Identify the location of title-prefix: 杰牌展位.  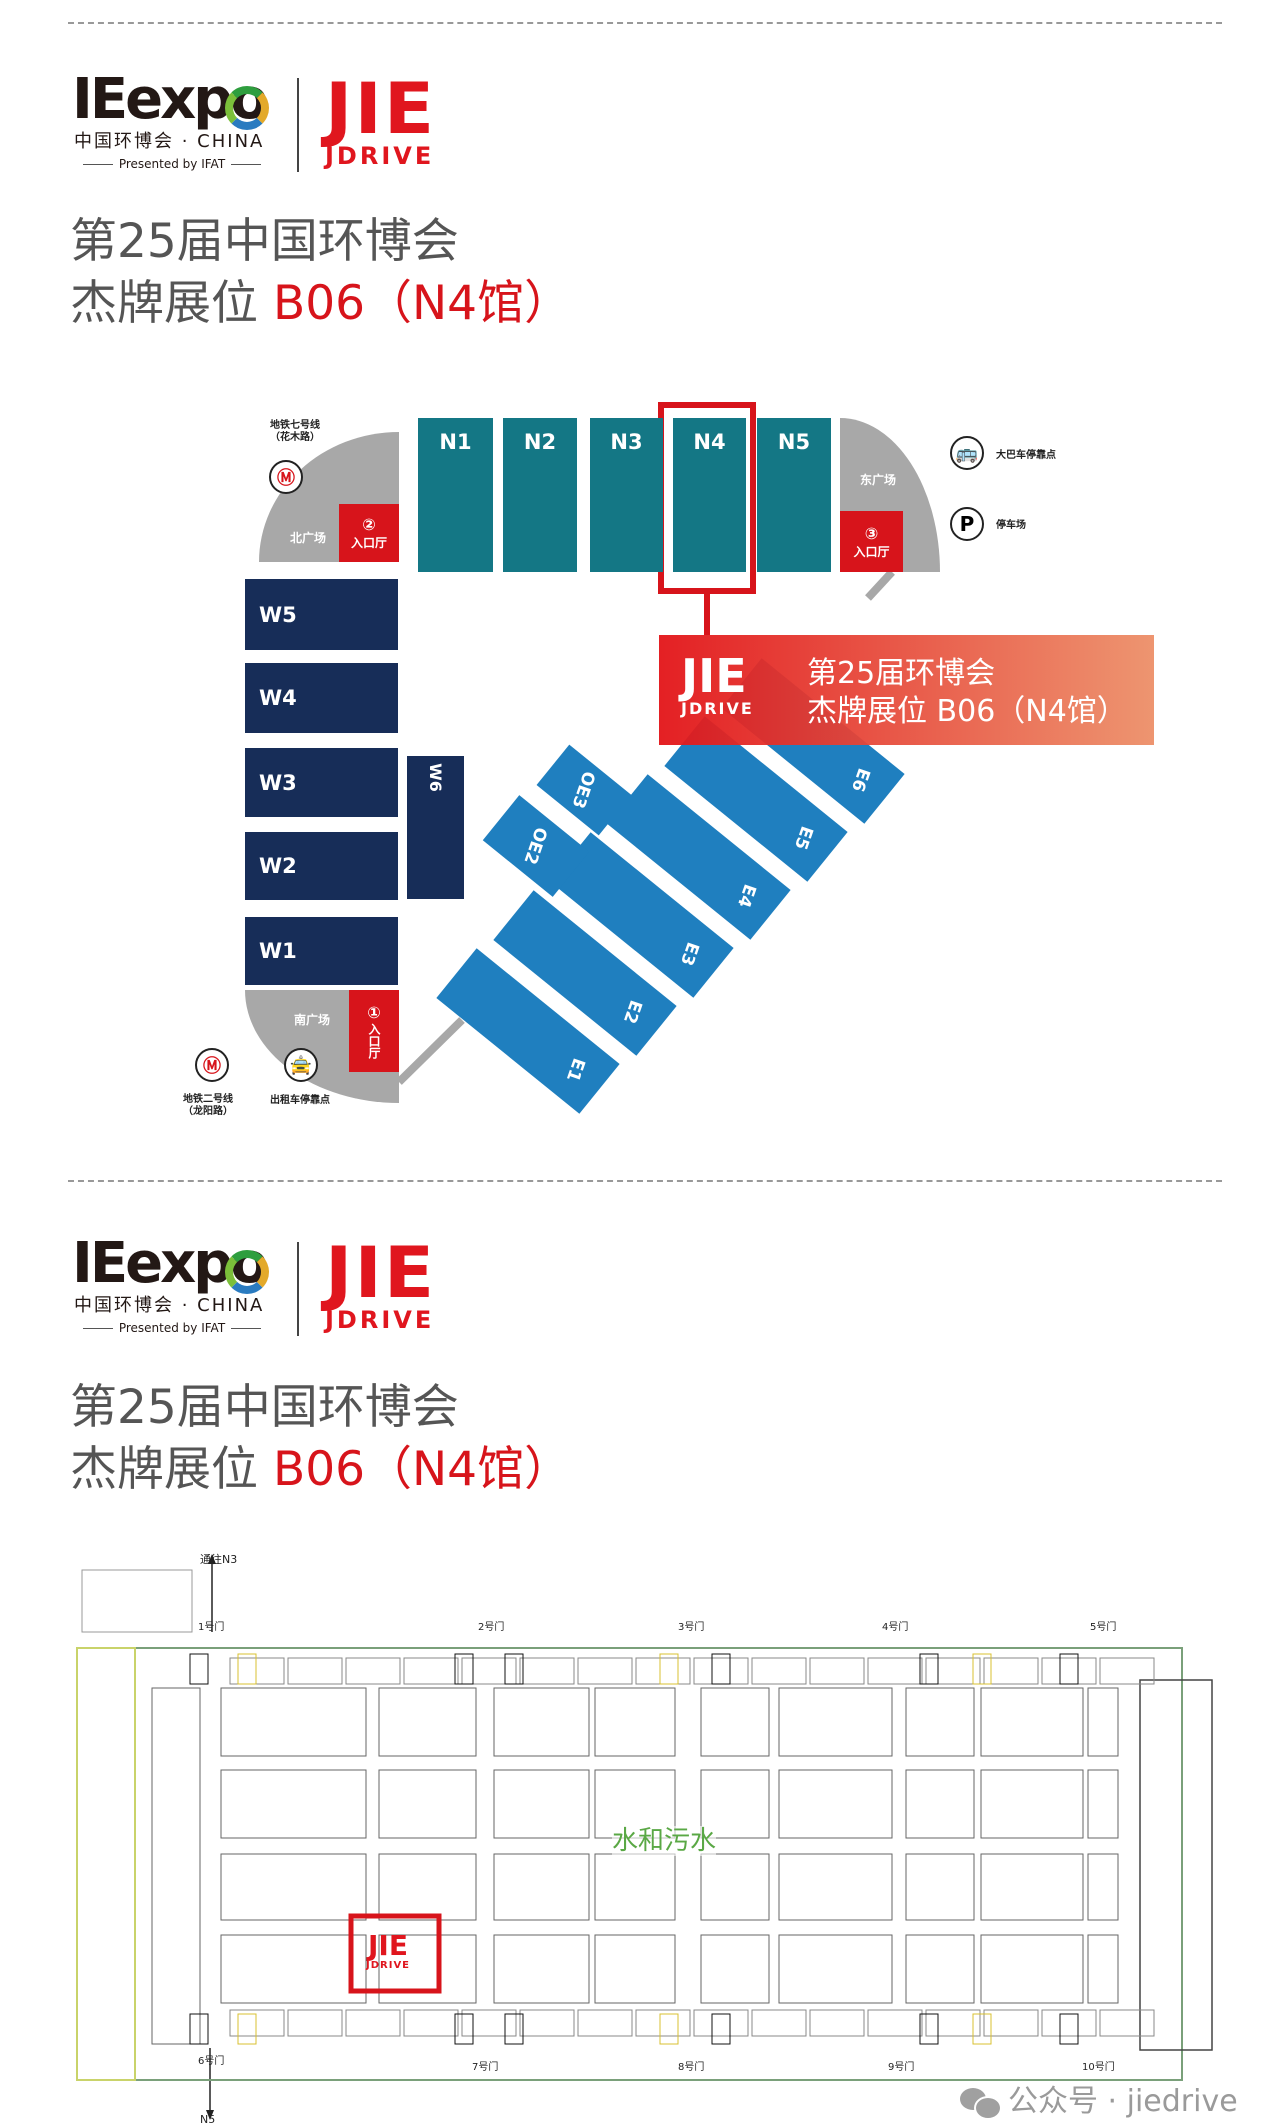
(171, 1469).